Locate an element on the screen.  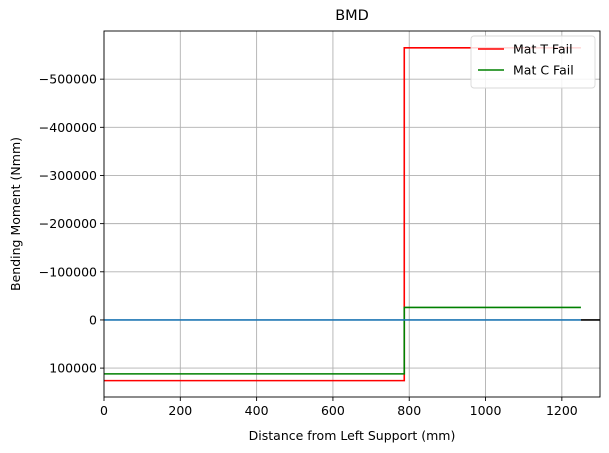
x-tick-label: 200 is located at coordinates (180, 410).